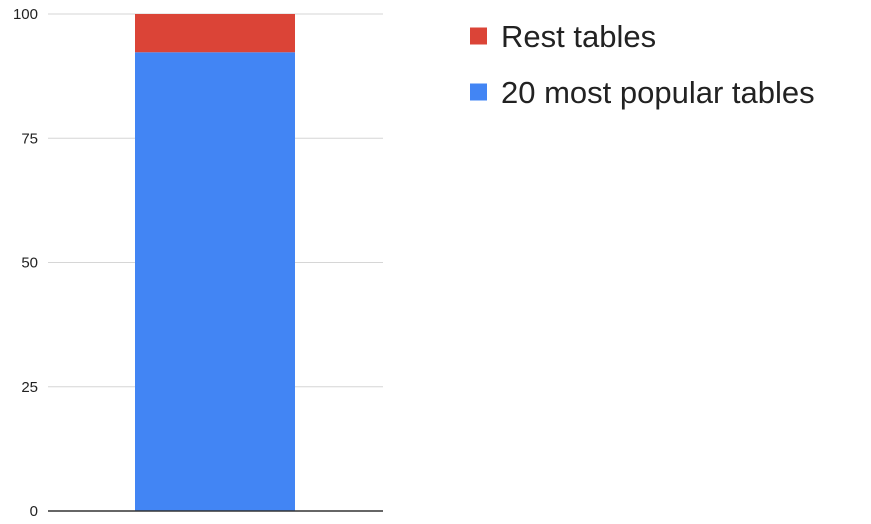 The image size is (871, 524). What do you see at coordinates (29, 263) in the screenshot?
I see `y-tick-label: 50` at bounding box center [29, 263].